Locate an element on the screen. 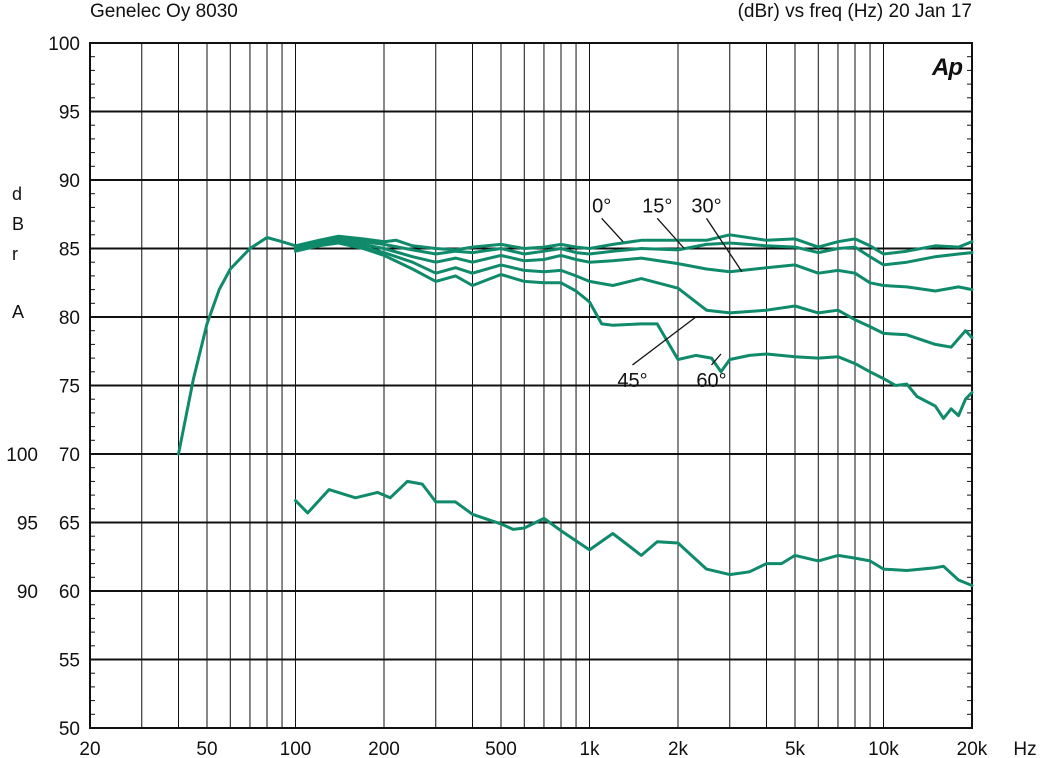 The image size is (1042, 758). y-title-letter-r: r is located at coordinates (15, 254).